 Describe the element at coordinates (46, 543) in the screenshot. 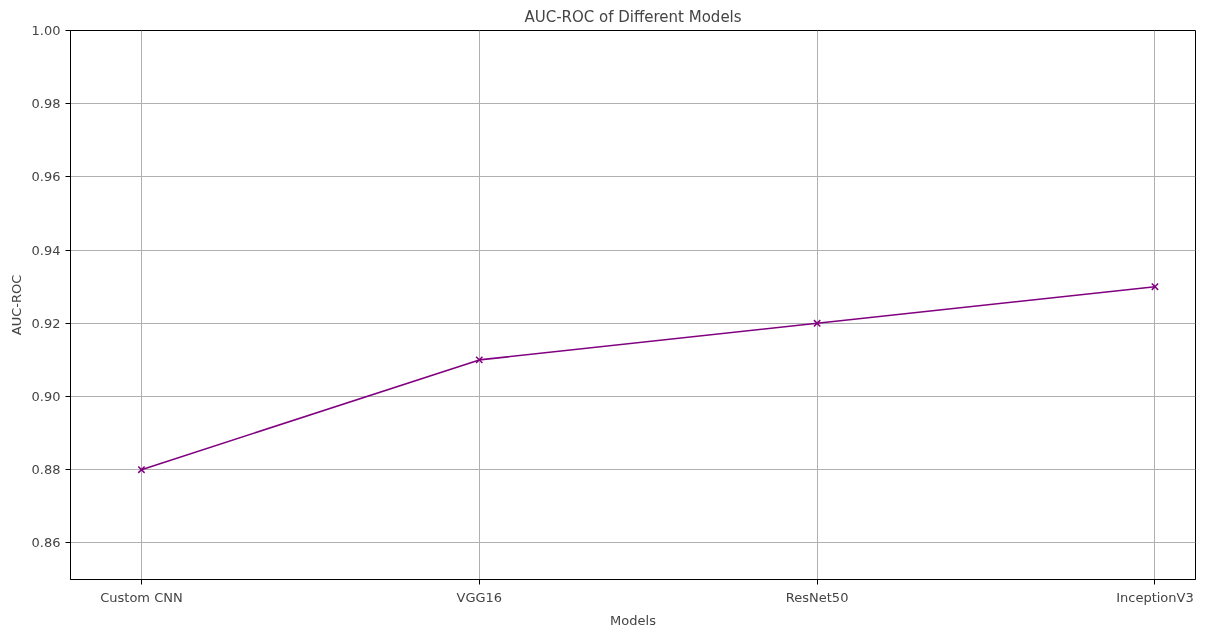

I see `y-tick-label: 0.86` at that location.